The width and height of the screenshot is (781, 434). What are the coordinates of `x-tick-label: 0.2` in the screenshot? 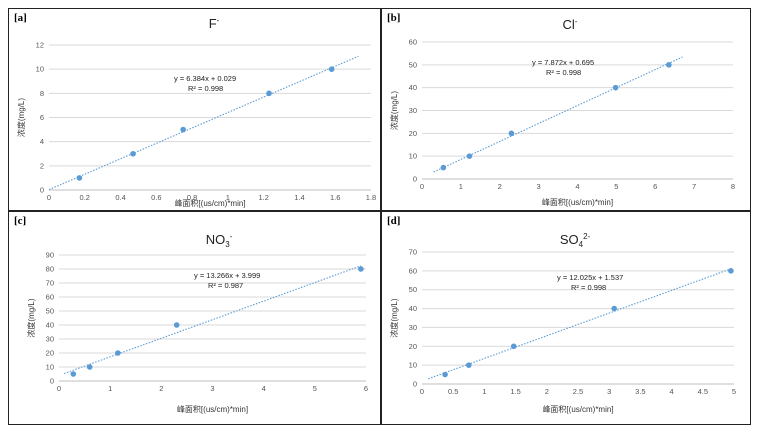 It's located at (85, 197).